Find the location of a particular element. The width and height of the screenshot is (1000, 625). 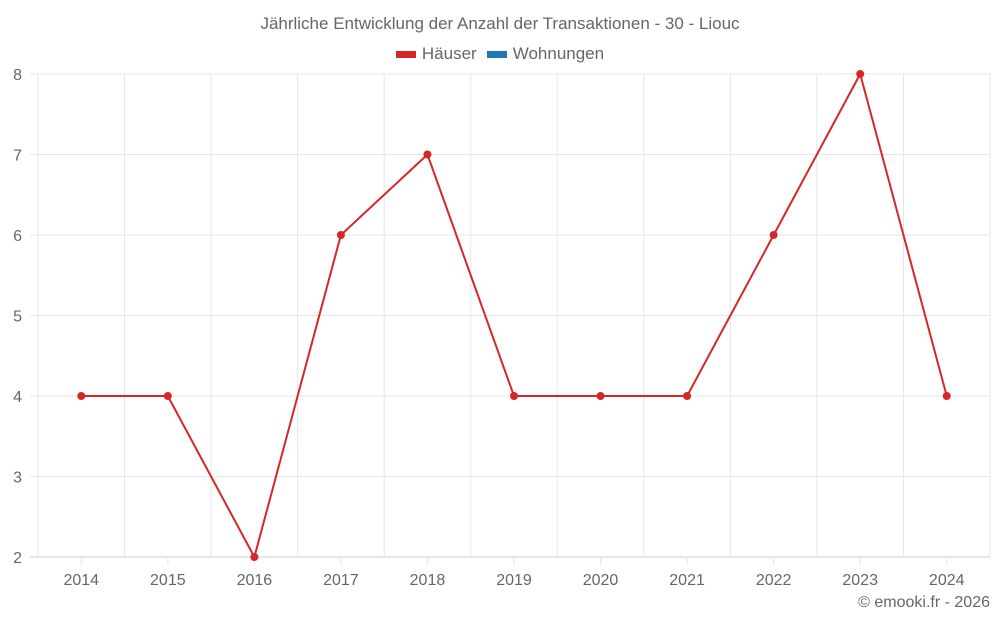

legend-label: Häuser is located at coordinates (449, 53).